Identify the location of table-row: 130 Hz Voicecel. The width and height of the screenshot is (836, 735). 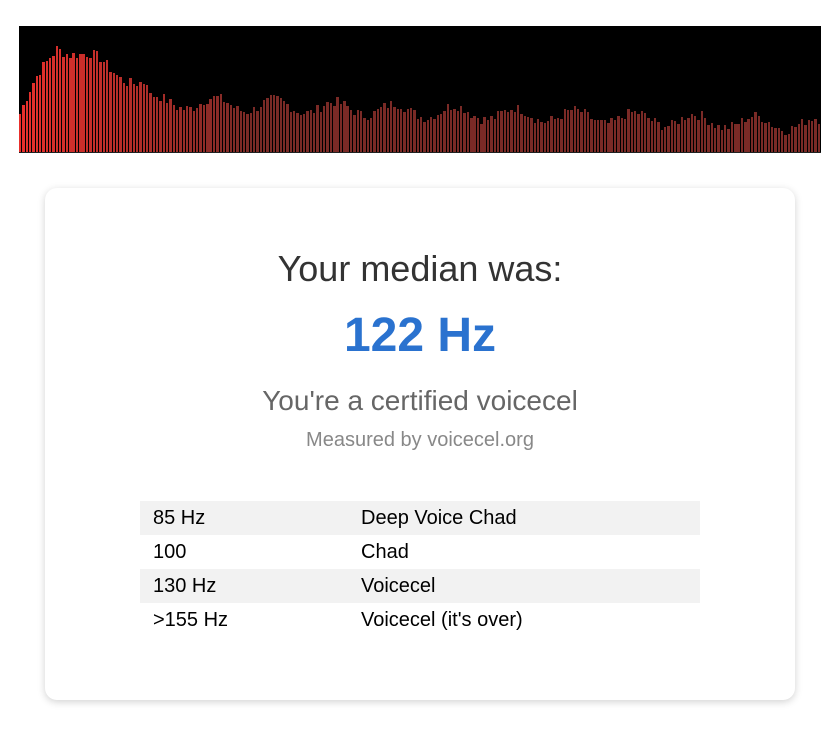
(420, 586).